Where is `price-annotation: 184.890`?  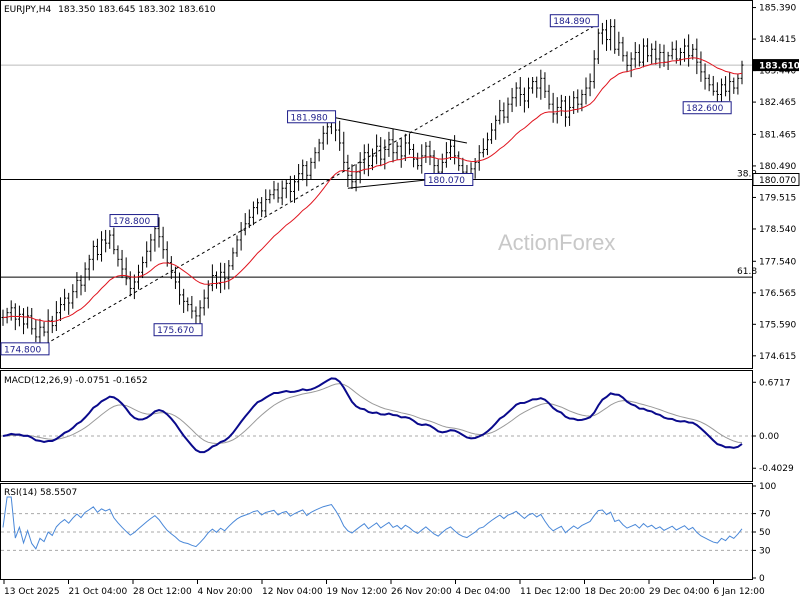
price-annotation: 184.890 is located at coordinates (574, 21).